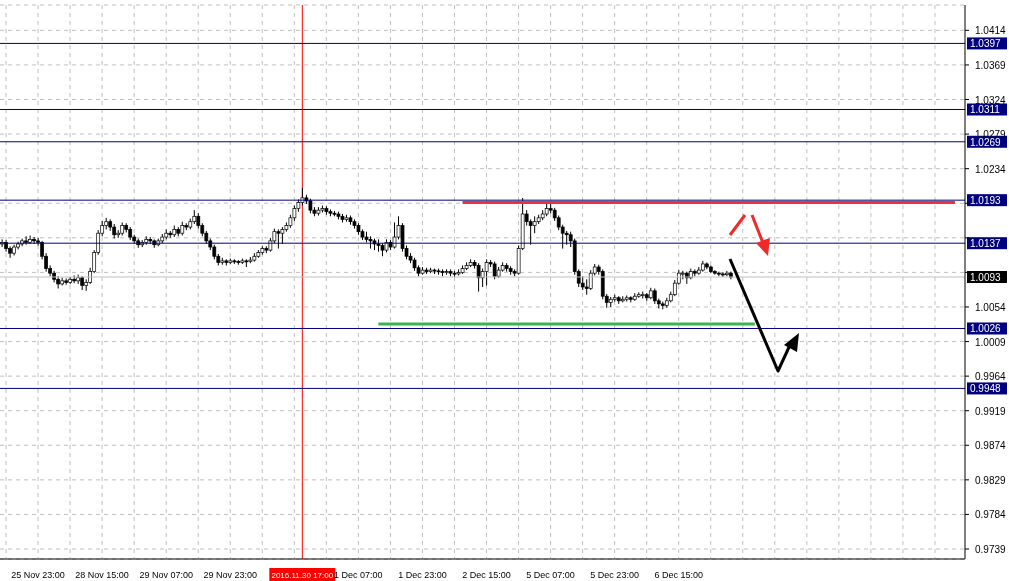 The width and height of the screenshot is (1009, 581). I want to click on ref-line-label: 1.0137, so click(986, 244).